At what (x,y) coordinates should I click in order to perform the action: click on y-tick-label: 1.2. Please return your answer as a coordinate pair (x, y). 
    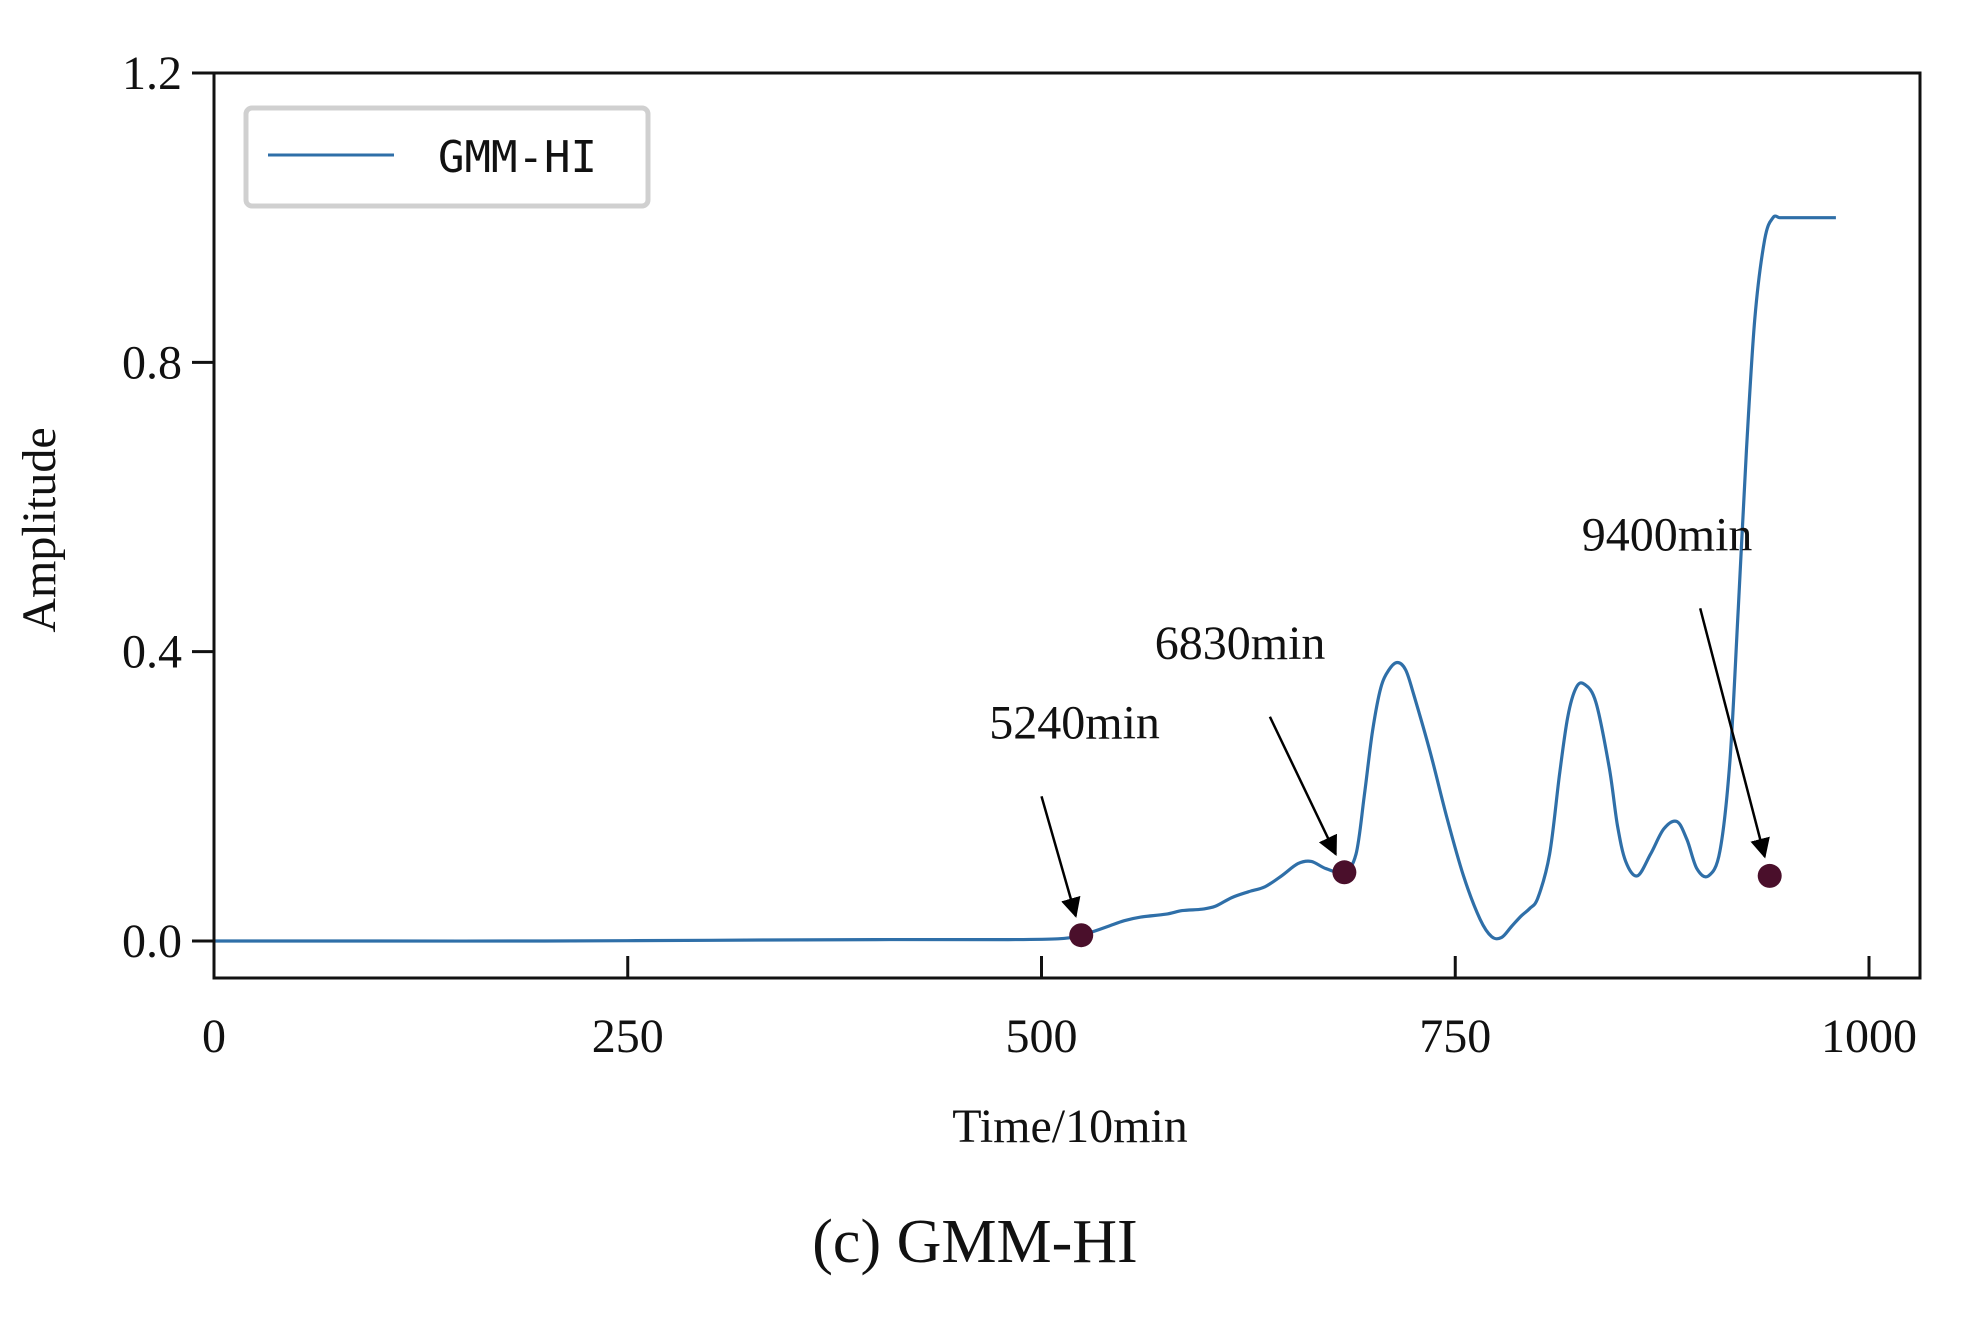
    Looking at the image, I should click on (152, 73).